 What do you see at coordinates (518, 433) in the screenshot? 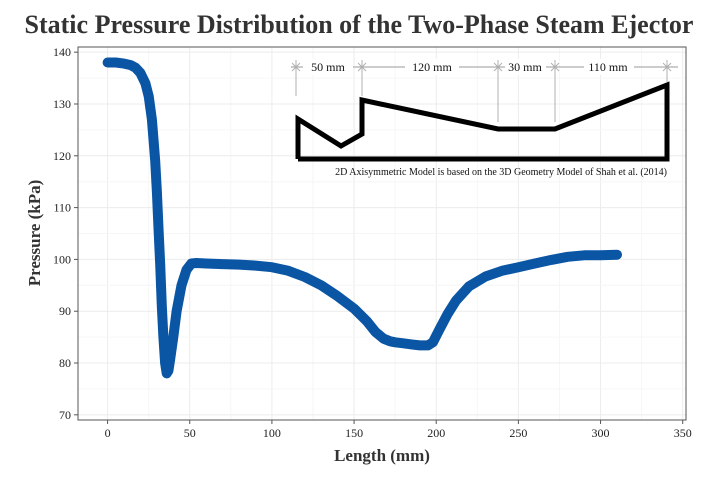
I see `x-tick-label: 250` at bounding box center [518, 433].